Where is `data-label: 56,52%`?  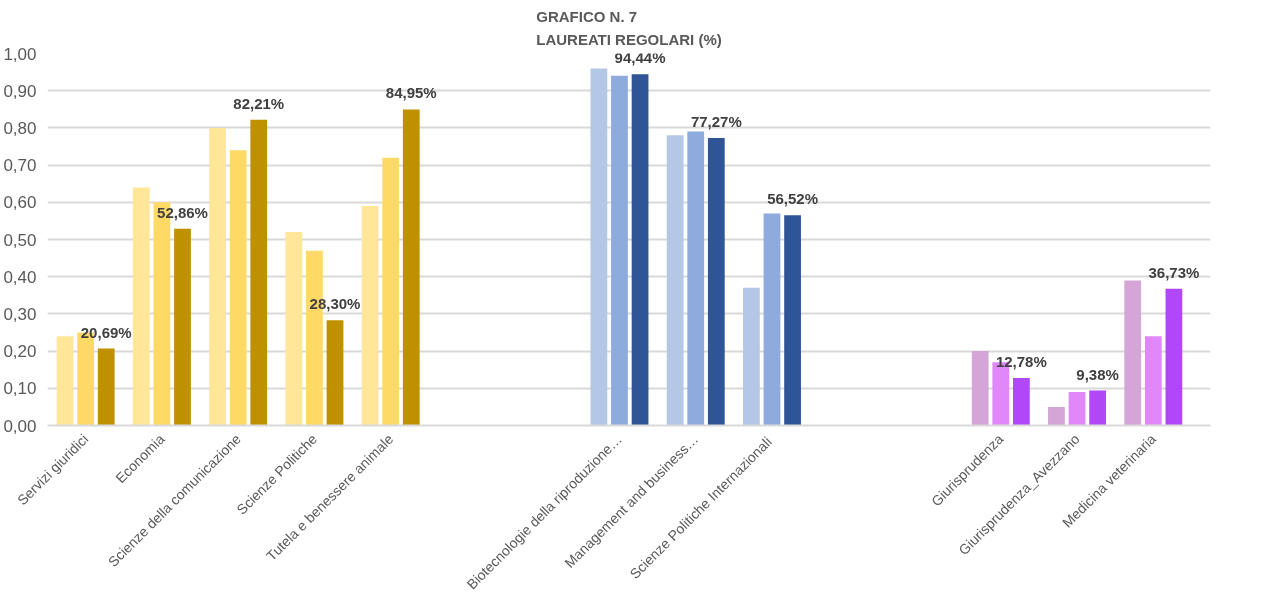
data-label: 56,52% is located at coordinates (793, 199).